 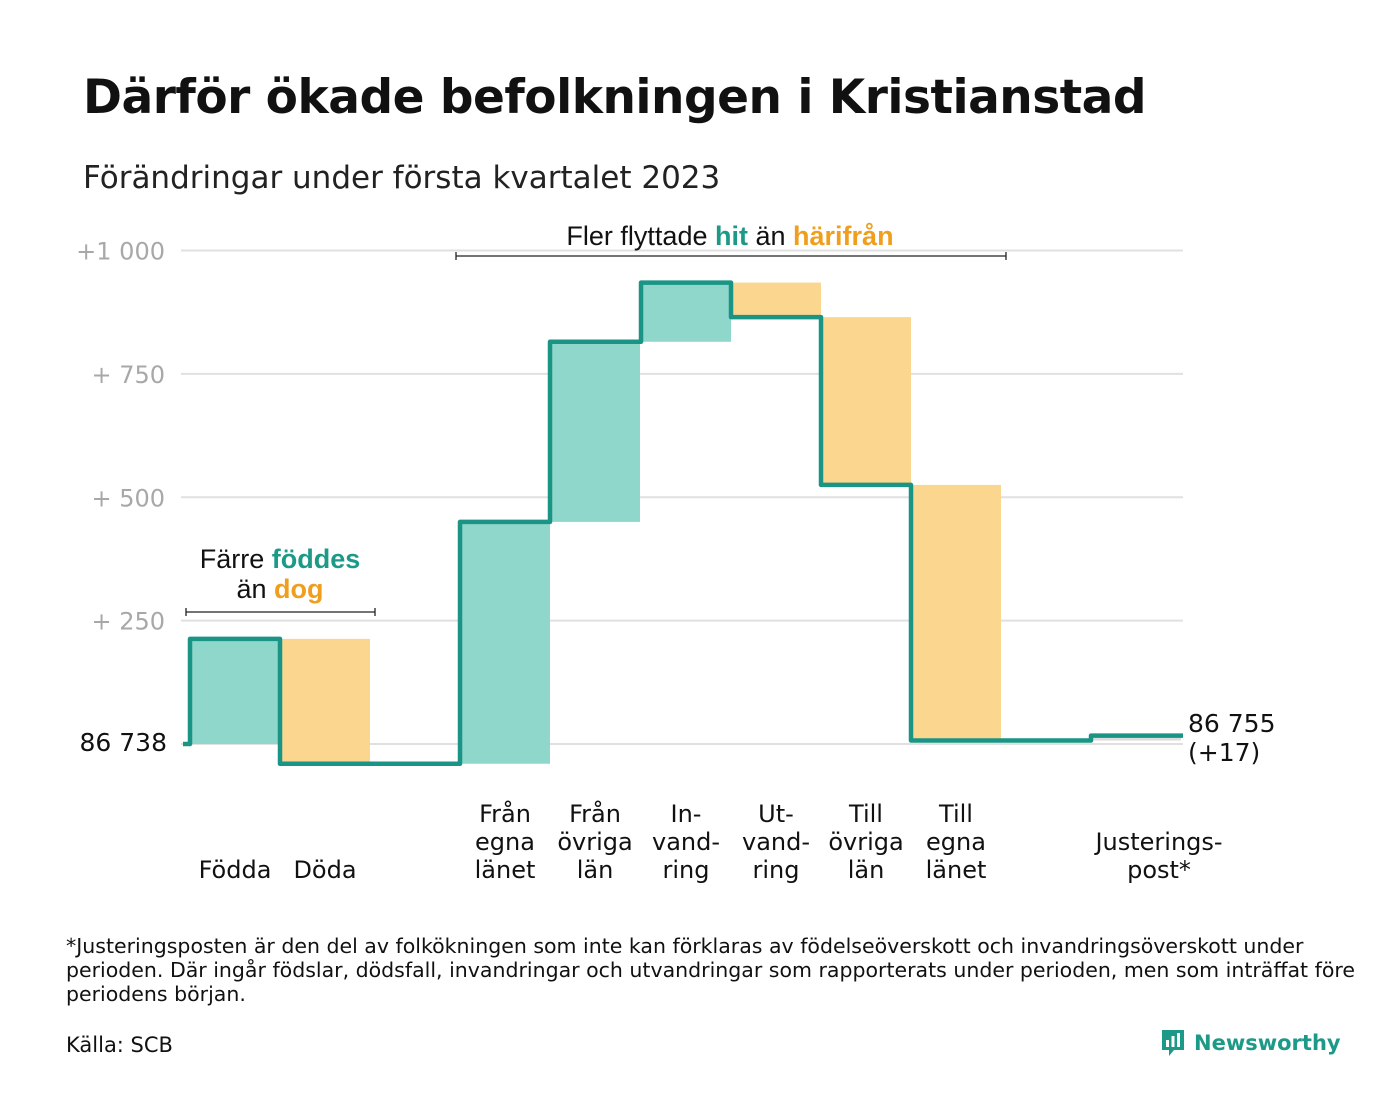 What do you see at coordinates (120, 252) in the screenshot?
I see `y-tick-label: +1 000` at bounding box center [120, 252].